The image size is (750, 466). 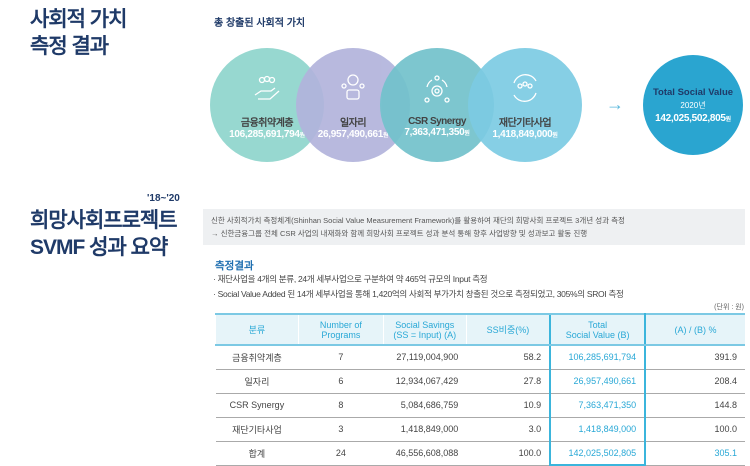 What do you see at coordinates (695, 453) in the screenshot?
I see `table-cell: 305.1` at bounding box center [695, 453].